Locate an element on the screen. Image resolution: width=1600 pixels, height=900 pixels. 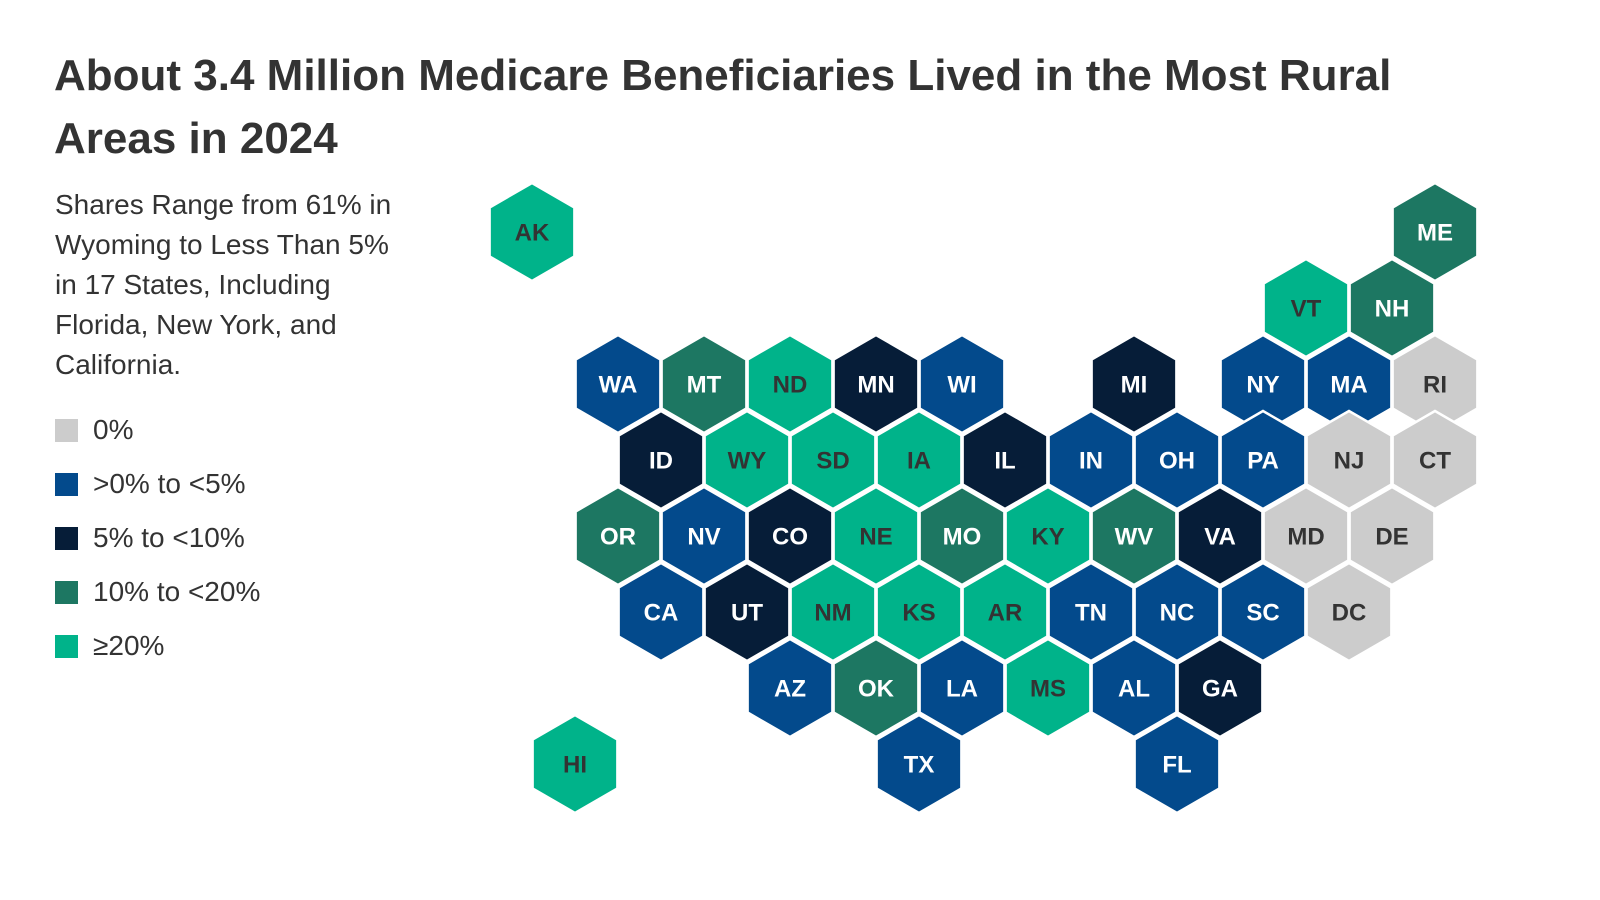
state-label: IN is located at coordinates (1091, 461).